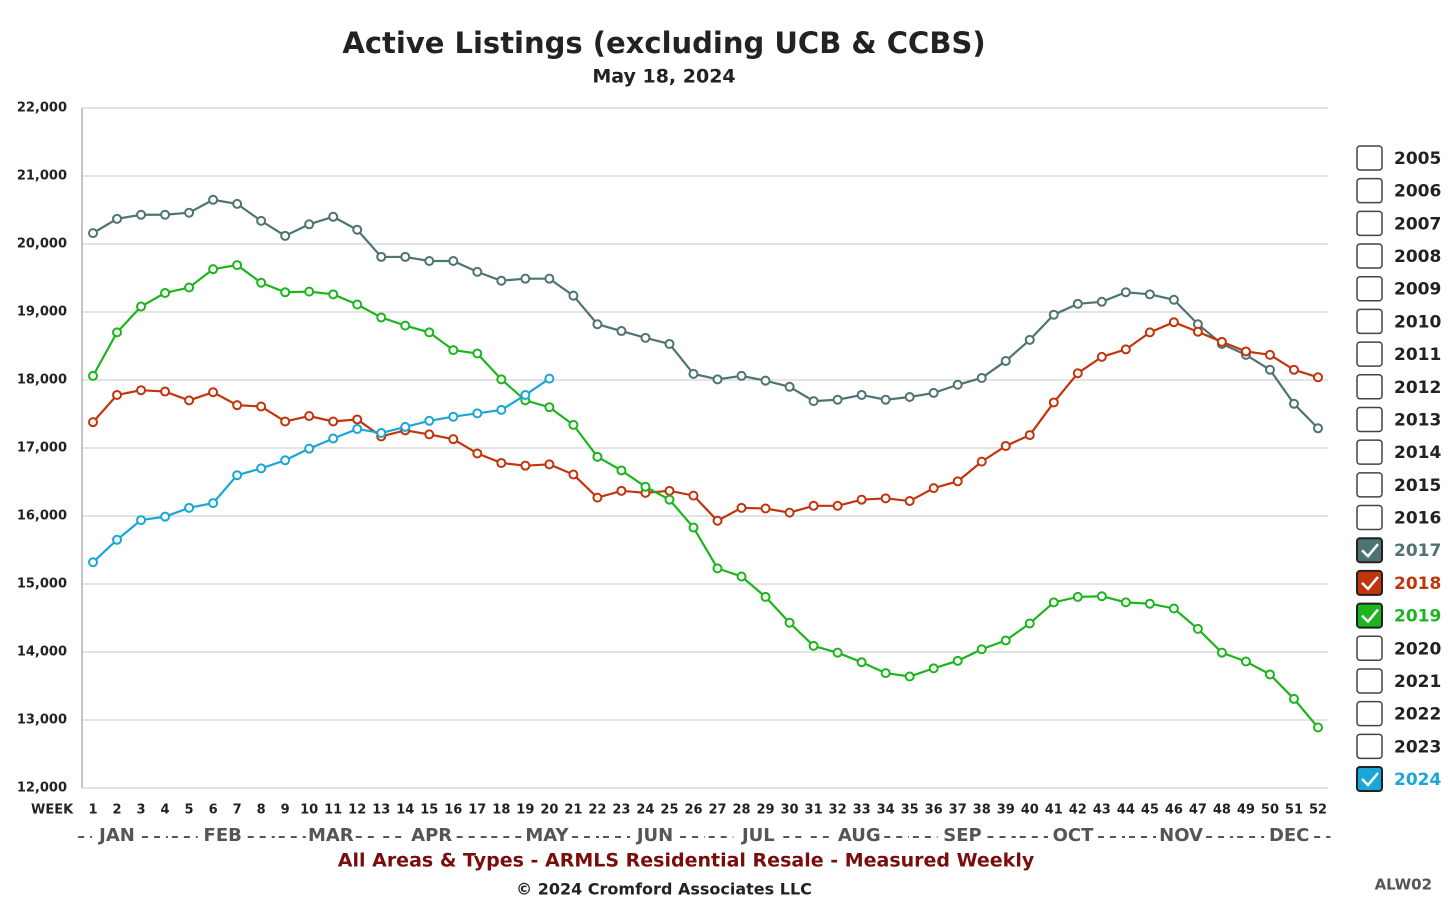 The image size is (1456, 916). I want to click on y-tick-label: 13,000, so click(42, 720).